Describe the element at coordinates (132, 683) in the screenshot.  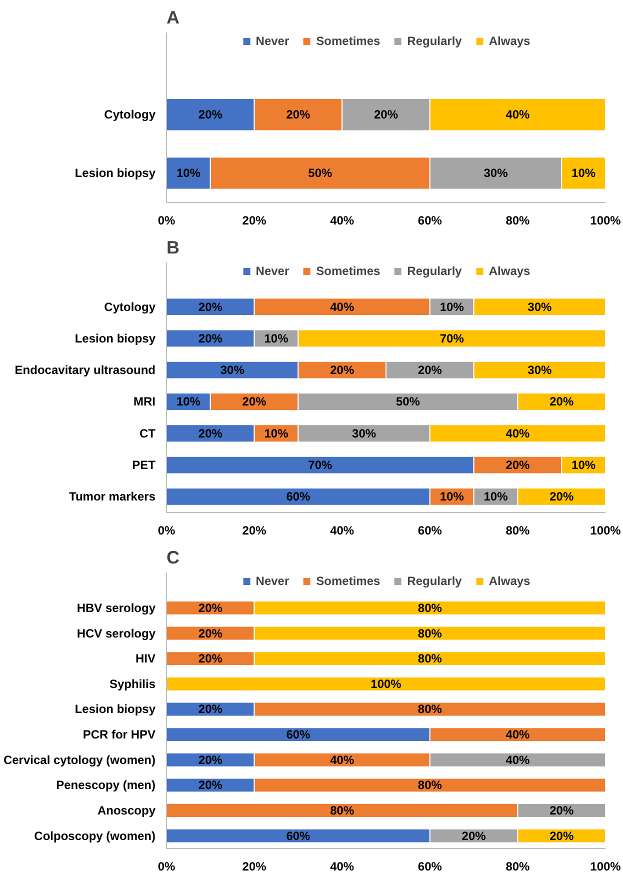
I see `y-tick-label: Syphilis` at that location.